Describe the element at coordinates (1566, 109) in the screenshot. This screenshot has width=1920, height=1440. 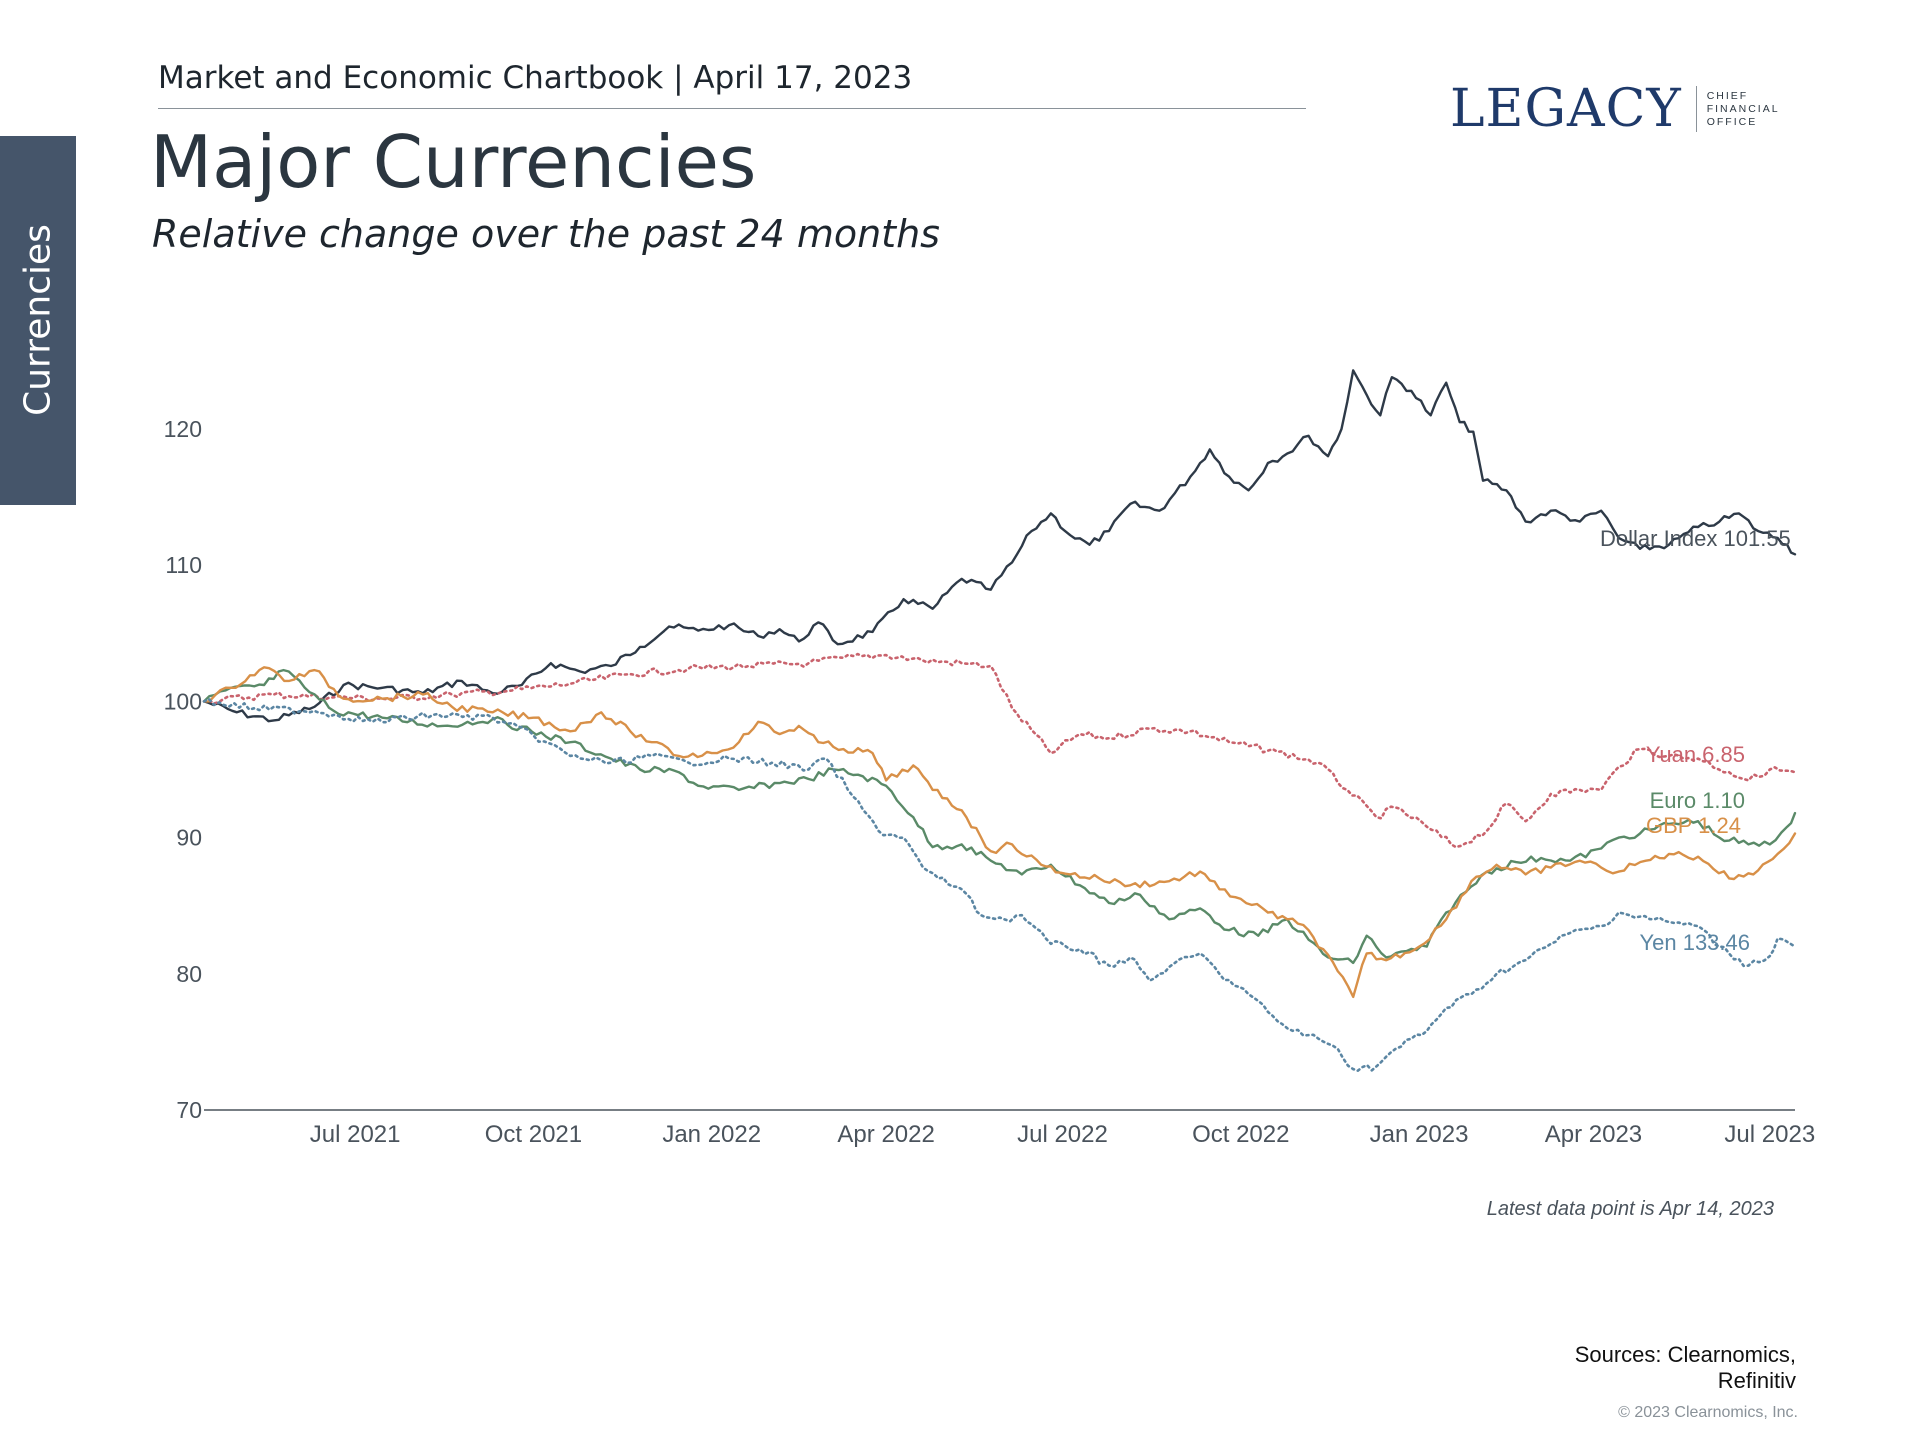
I see `logo-wordmark: LEGACY` at that location.